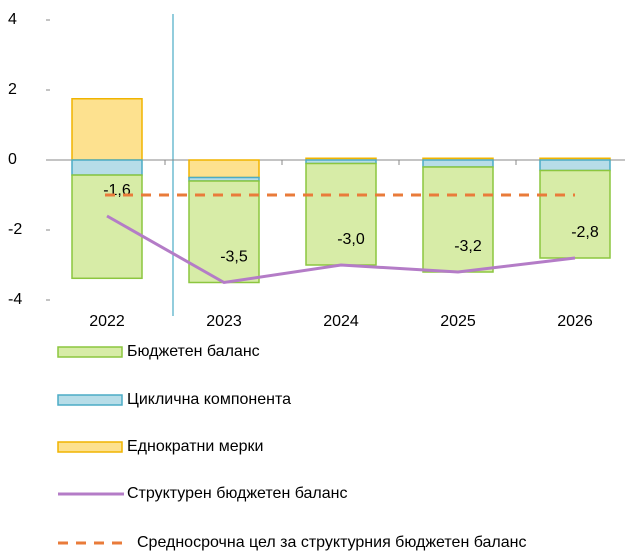 This screenshot has width=625, height=553. Describe the element at coordinates (224, 321) in the screenshot. I see `x-tick-label: 2023` at that location.